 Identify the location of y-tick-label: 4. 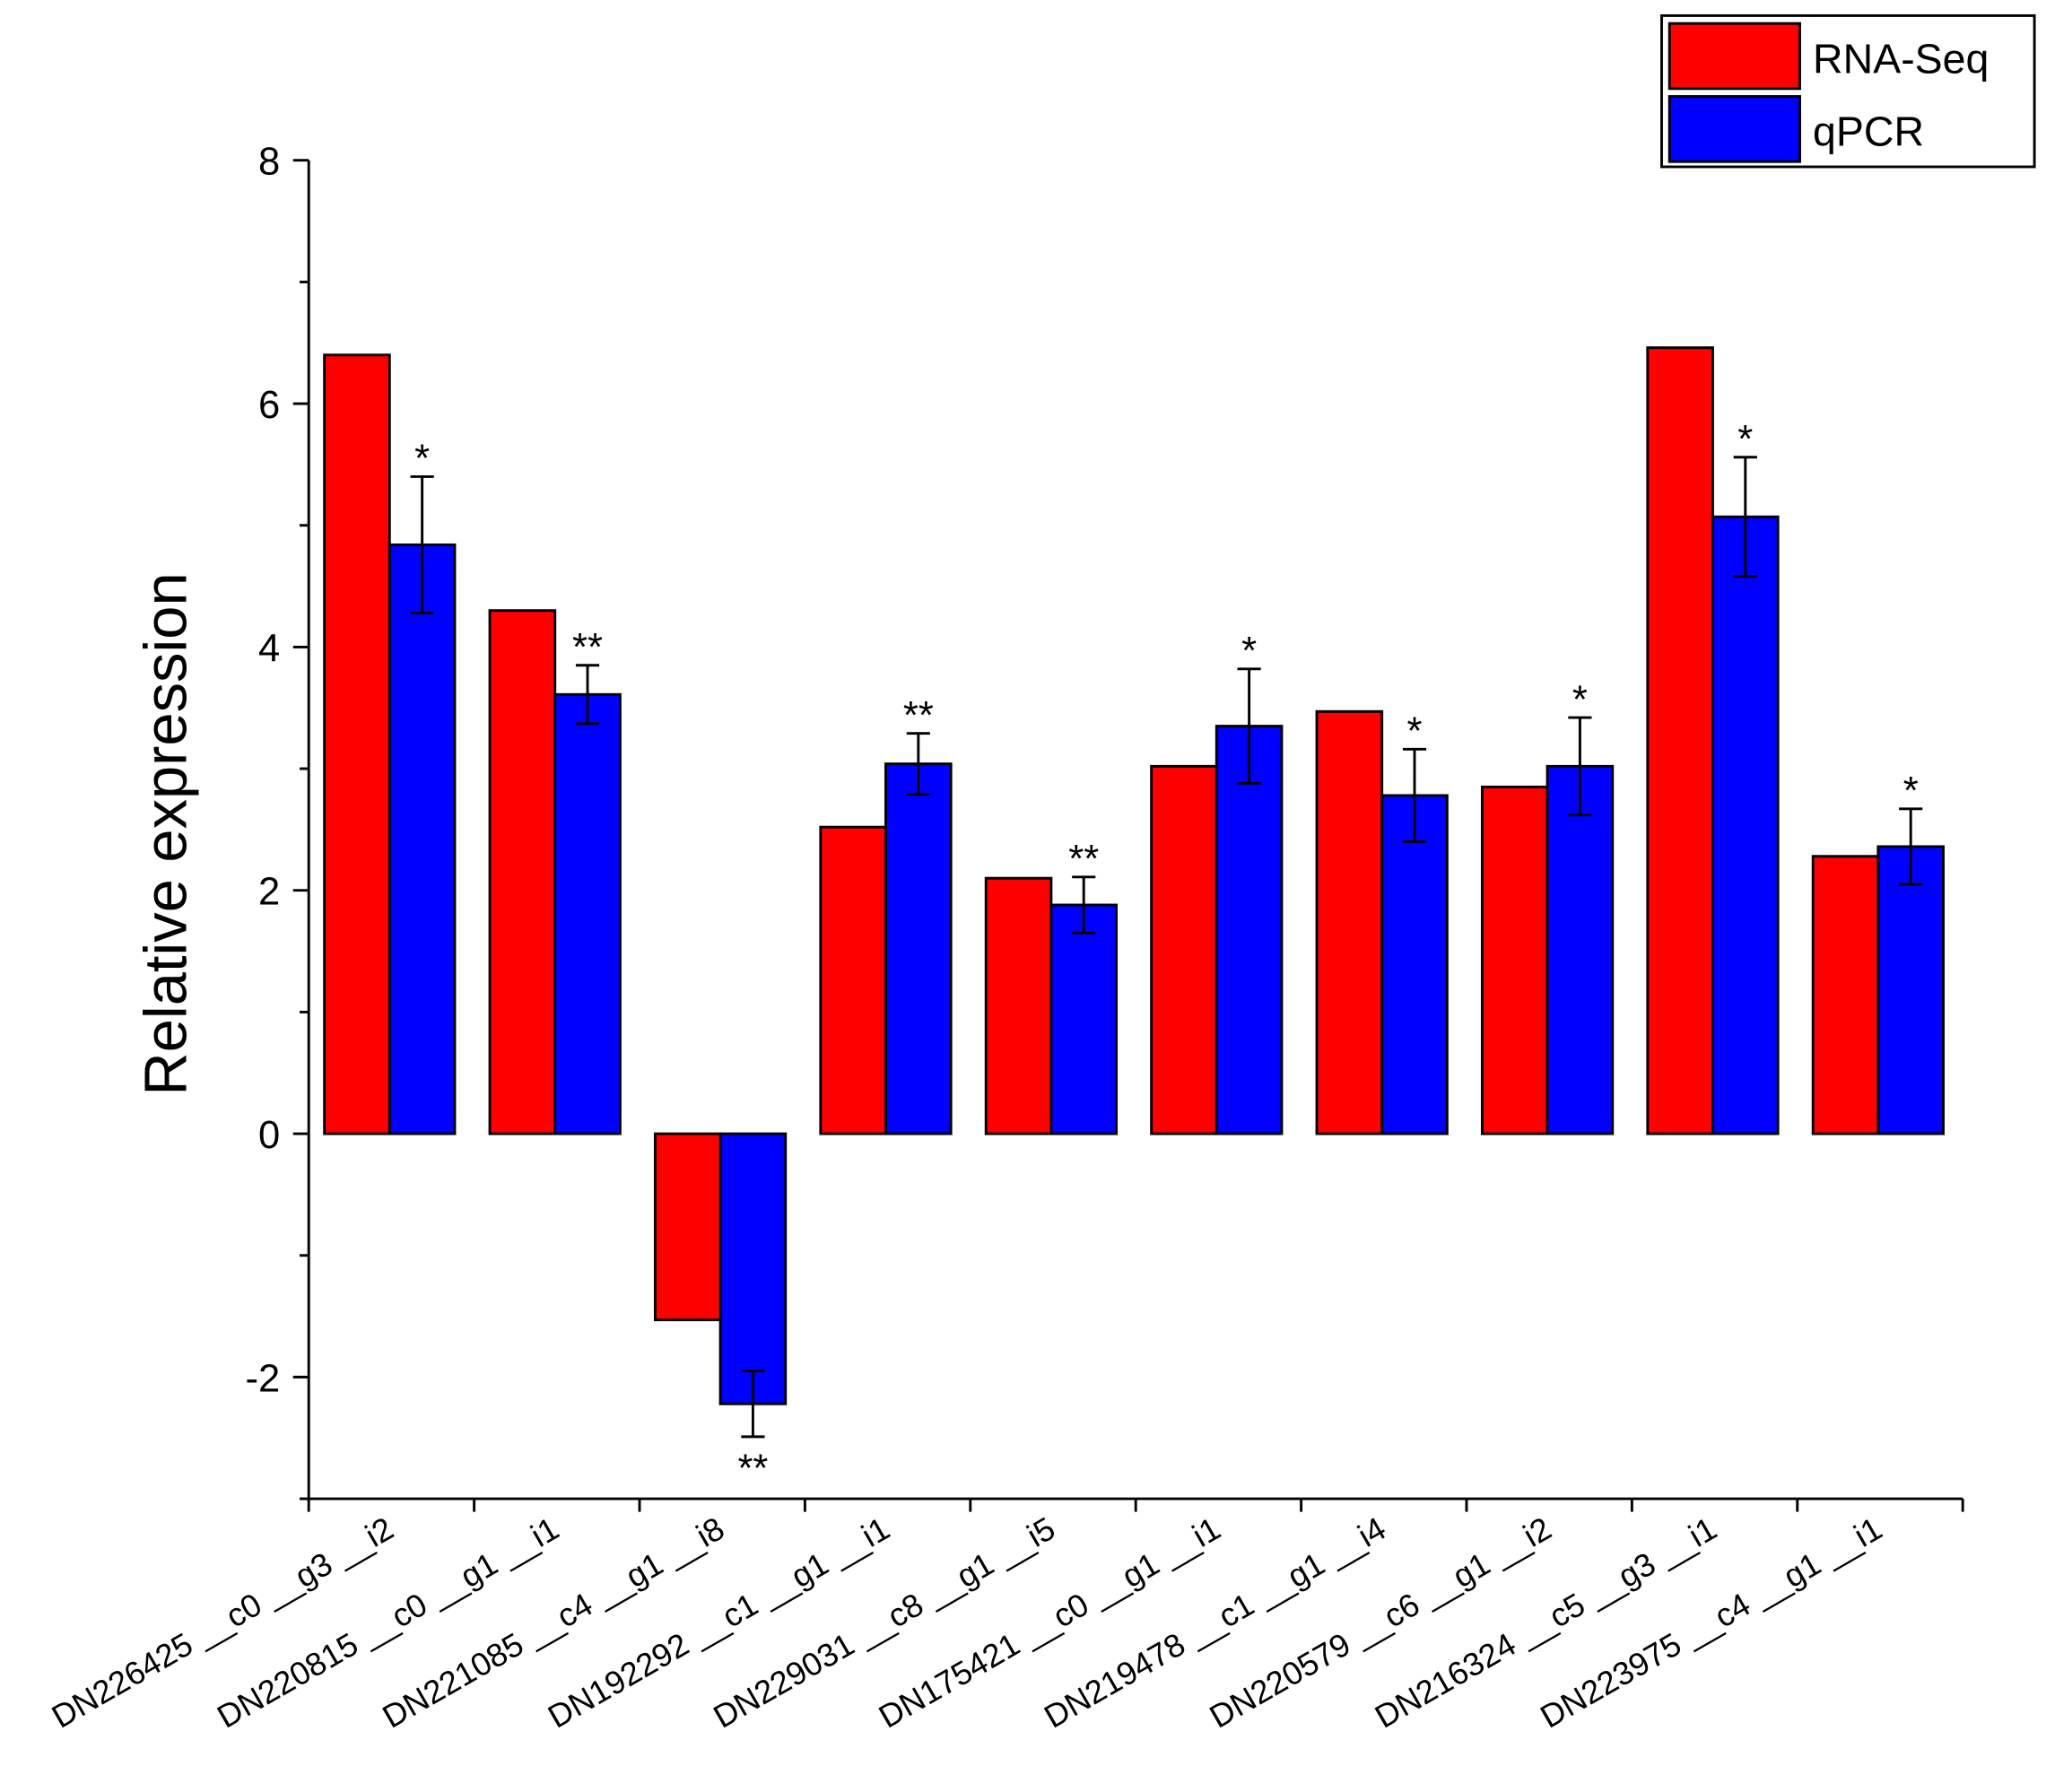
(269, 648).